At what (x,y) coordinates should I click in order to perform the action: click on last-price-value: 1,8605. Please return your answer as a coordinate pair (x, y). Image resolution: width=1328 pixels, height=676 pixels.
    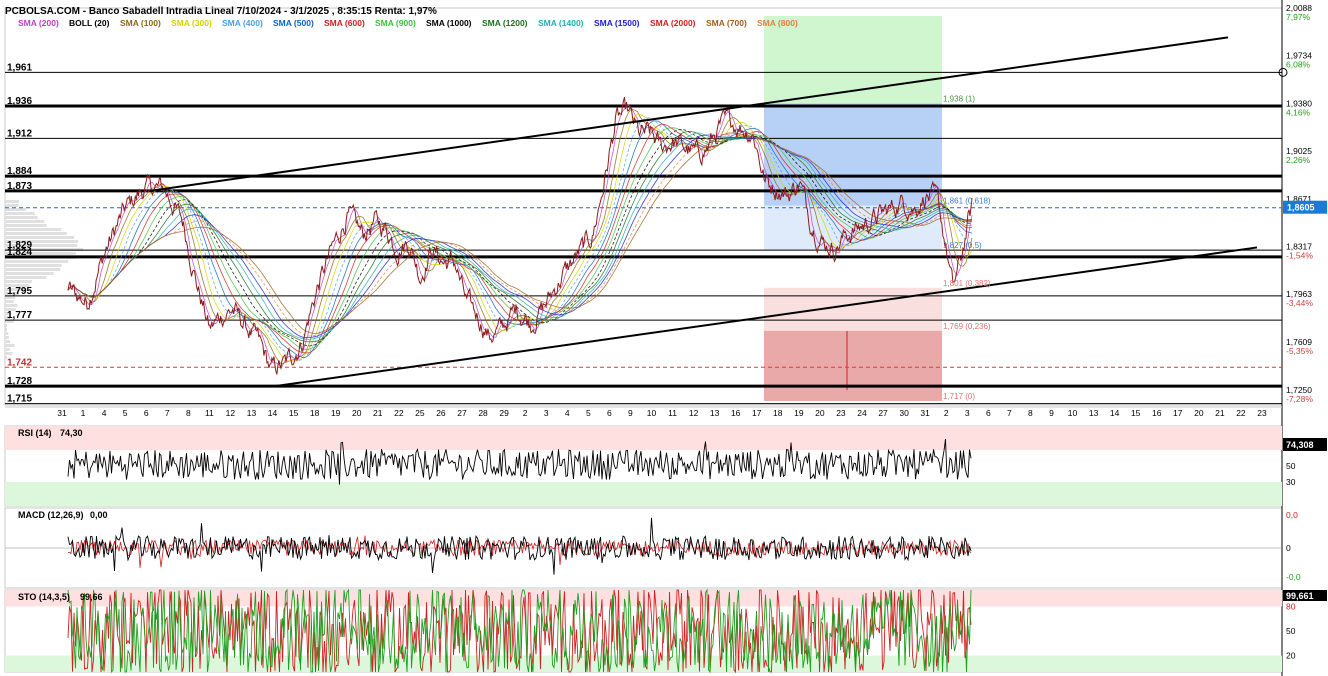
    Looking at the image, I should click on (1301, 208).